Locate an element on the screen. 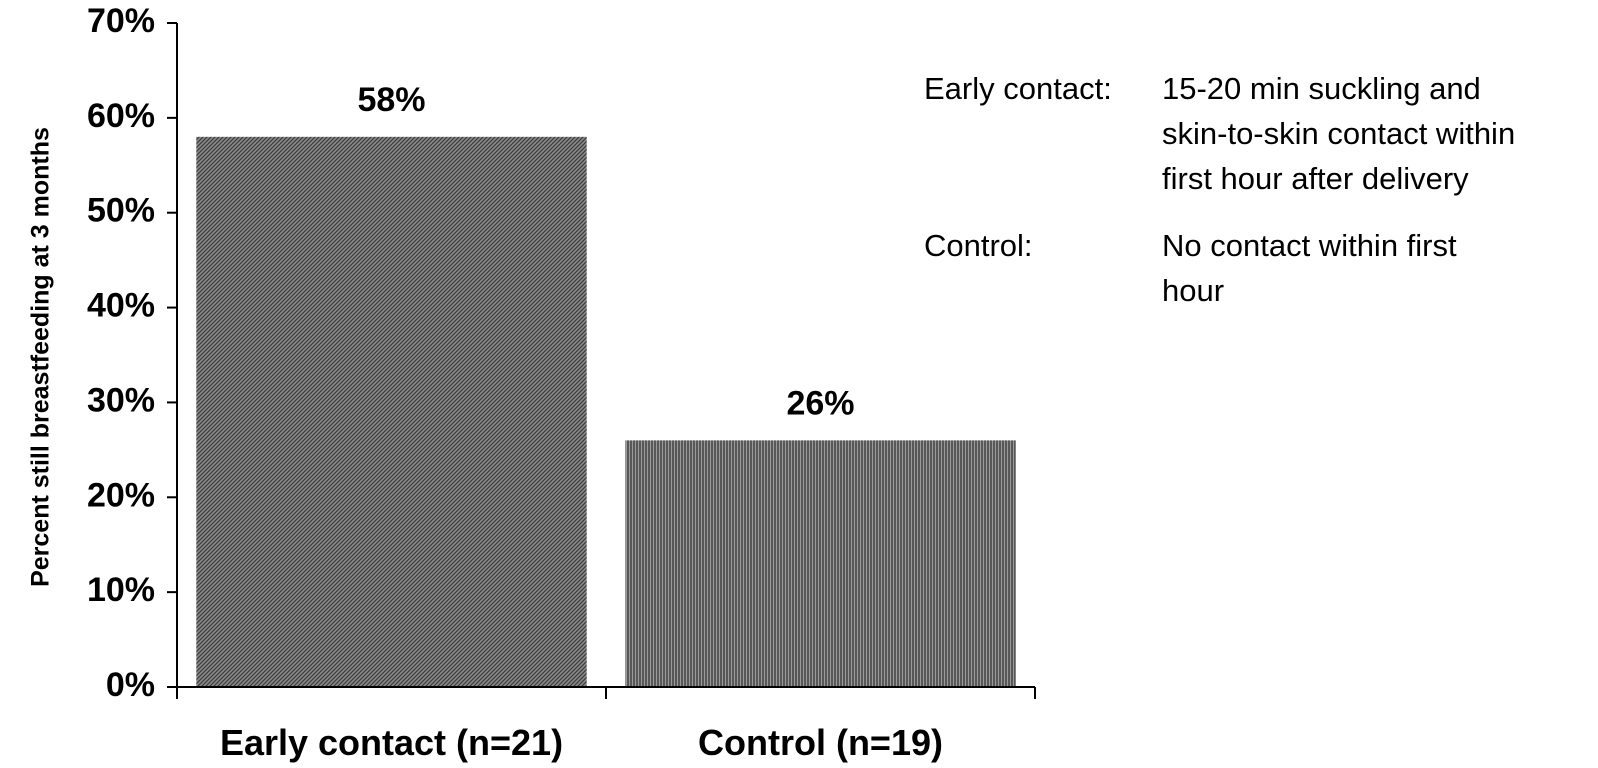 The height and width of the screenshot is (768, 1598). y-tick-label: 0% is located at coordinates (130, 685).